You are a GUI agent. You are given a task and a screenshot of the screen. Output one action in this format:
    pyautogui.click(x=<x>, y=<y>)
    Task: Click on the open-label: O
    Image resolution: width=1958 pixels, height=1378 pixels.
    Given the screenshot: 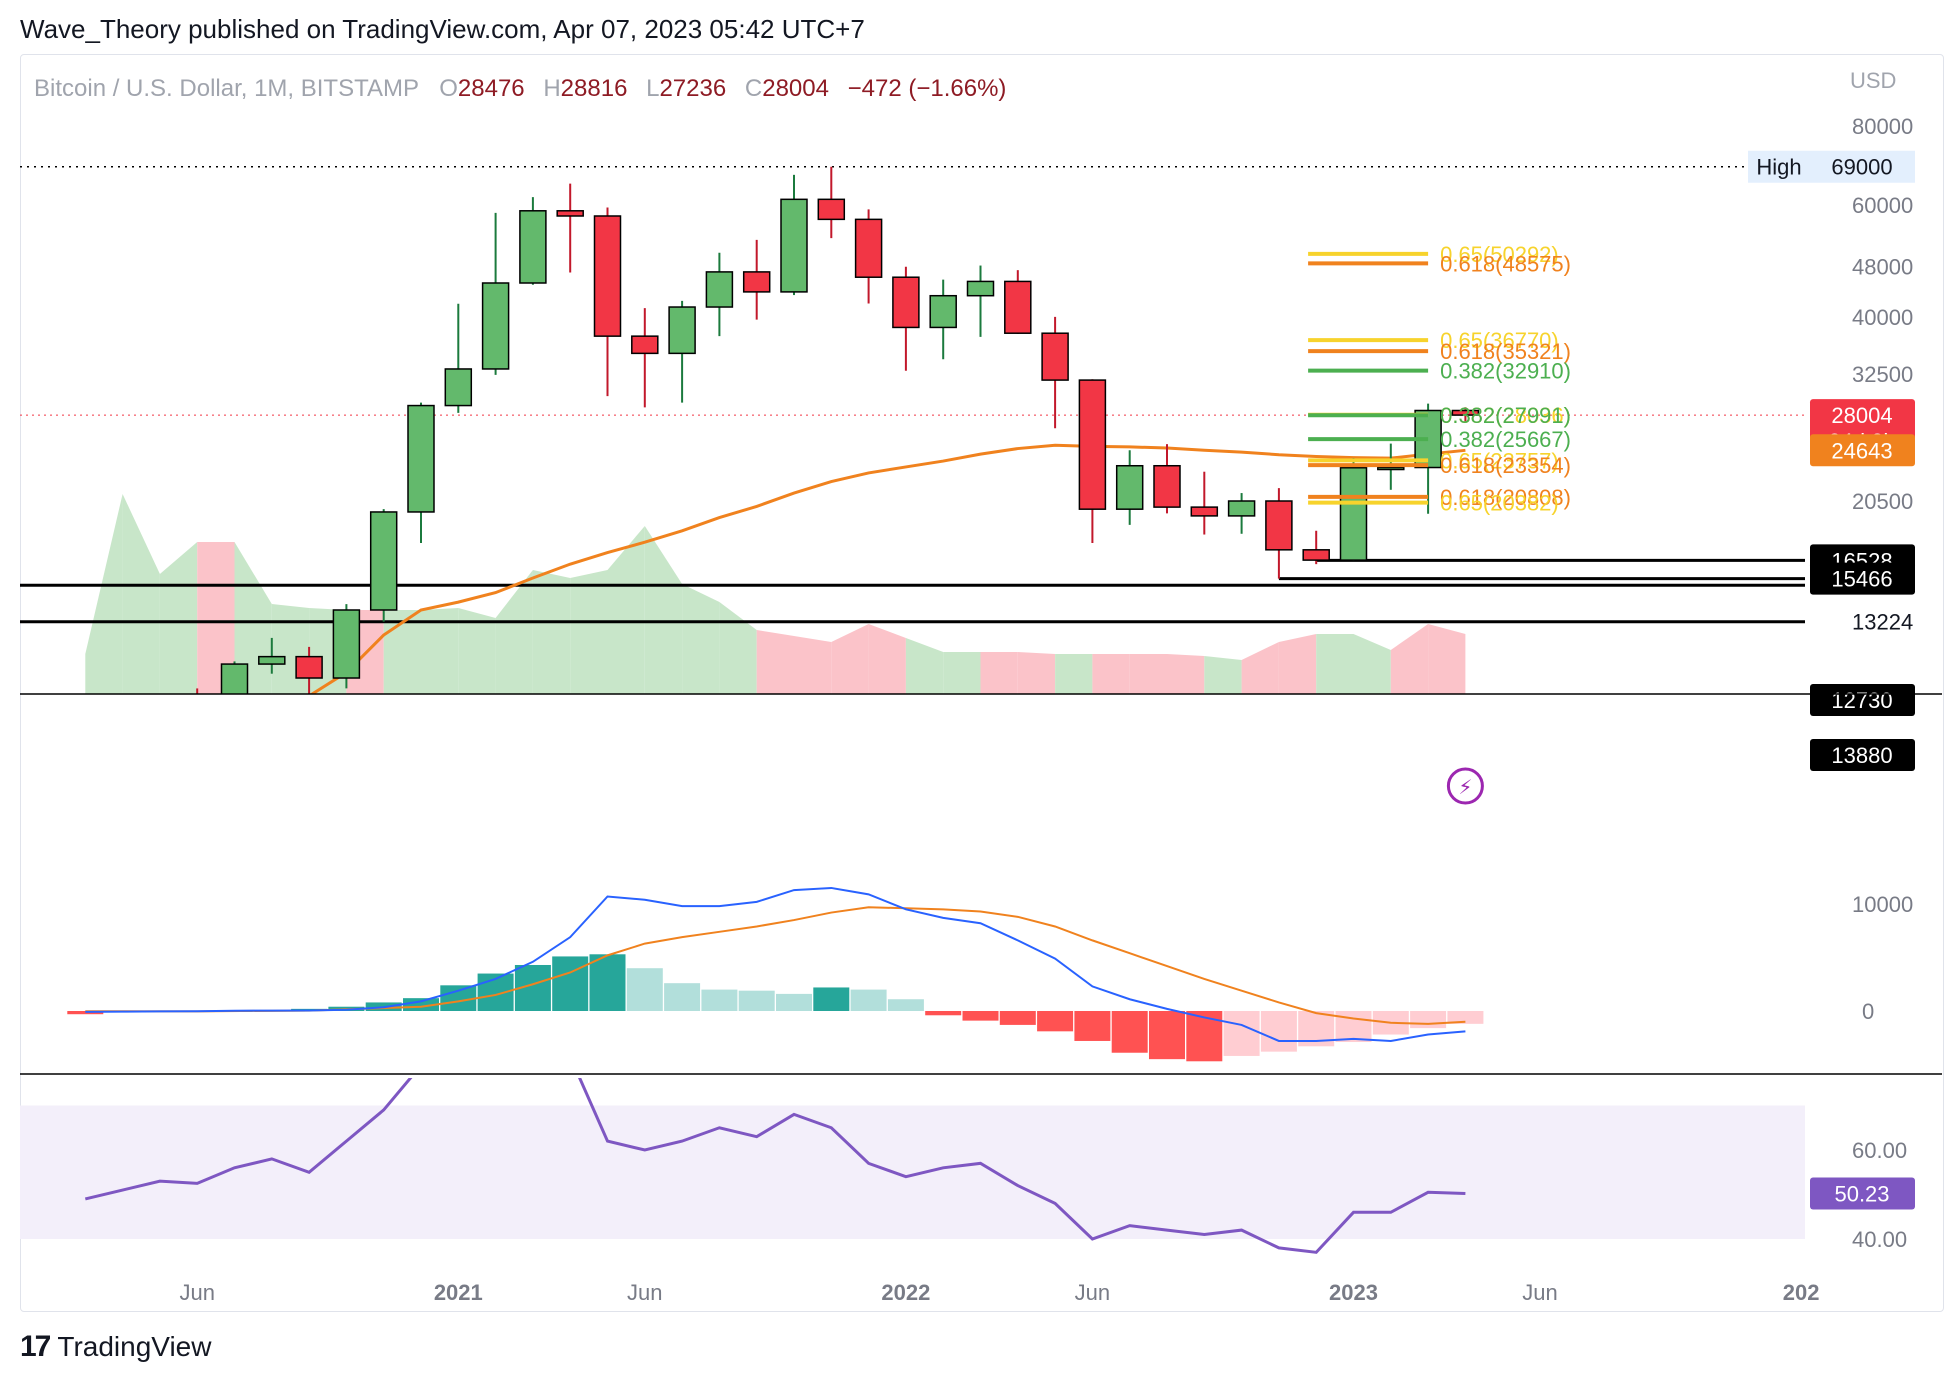 What is the action you would take?
    pyautogui.click(x=448, y=88)
    